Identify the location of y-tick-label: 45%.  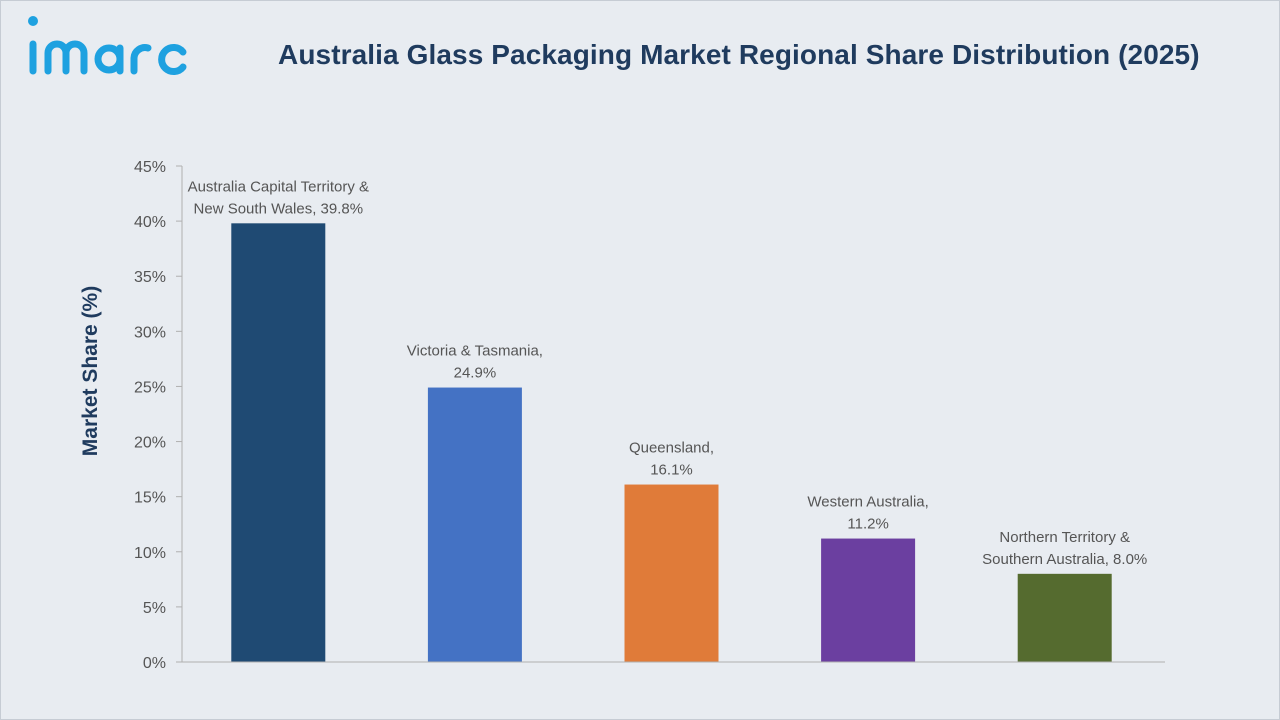
(150, 167).